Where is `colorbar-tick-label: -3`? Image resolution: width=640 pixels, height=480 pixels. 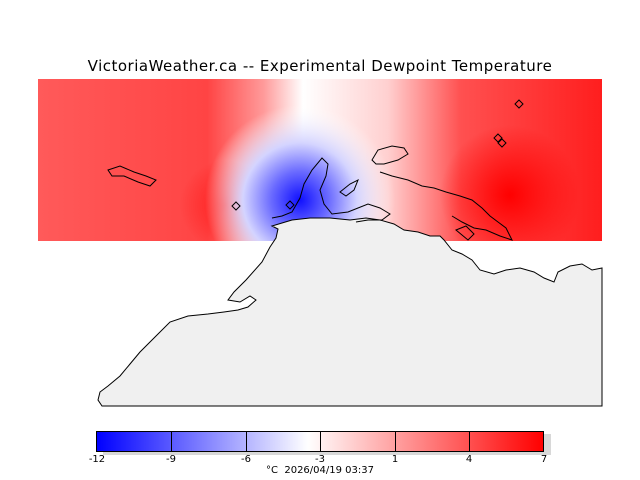 colorbar-tick-label: -3 is located at coordinates (320, 459).